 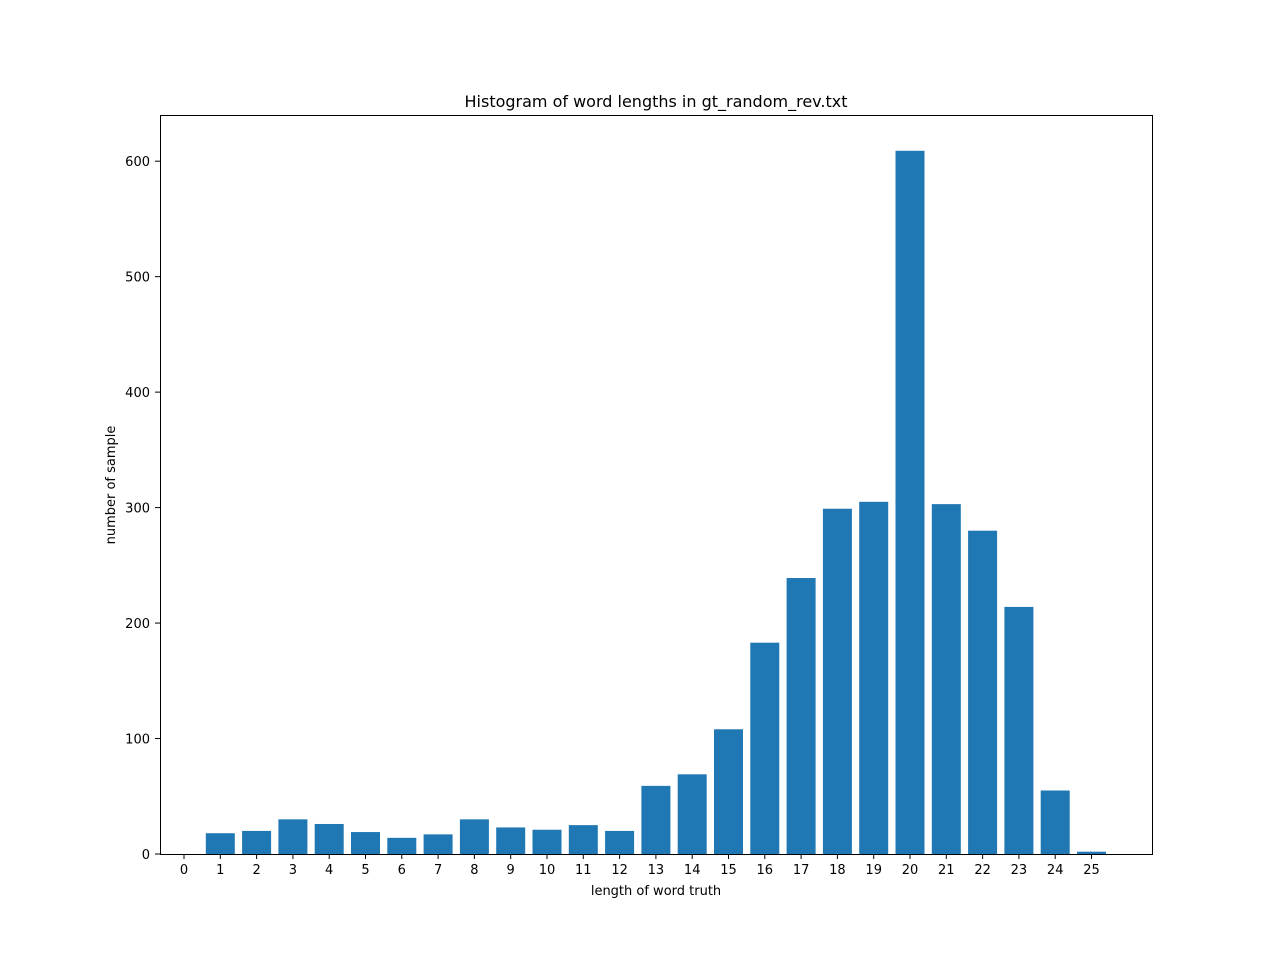 What do you see at coordinates (329, 870) in the screenshot?
I see `x-tick-label: 4` at bounding box center [329, 870].